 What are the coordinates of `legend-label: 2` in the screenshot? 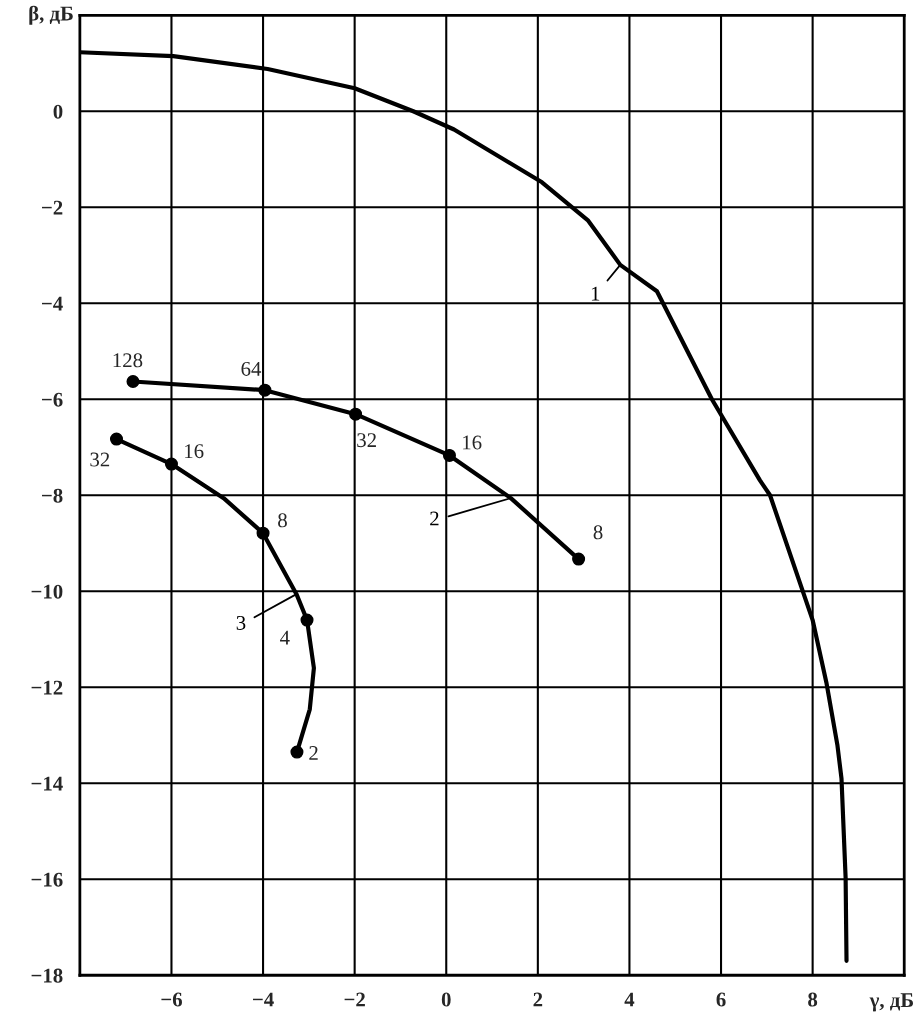 It's located at (434, 518).